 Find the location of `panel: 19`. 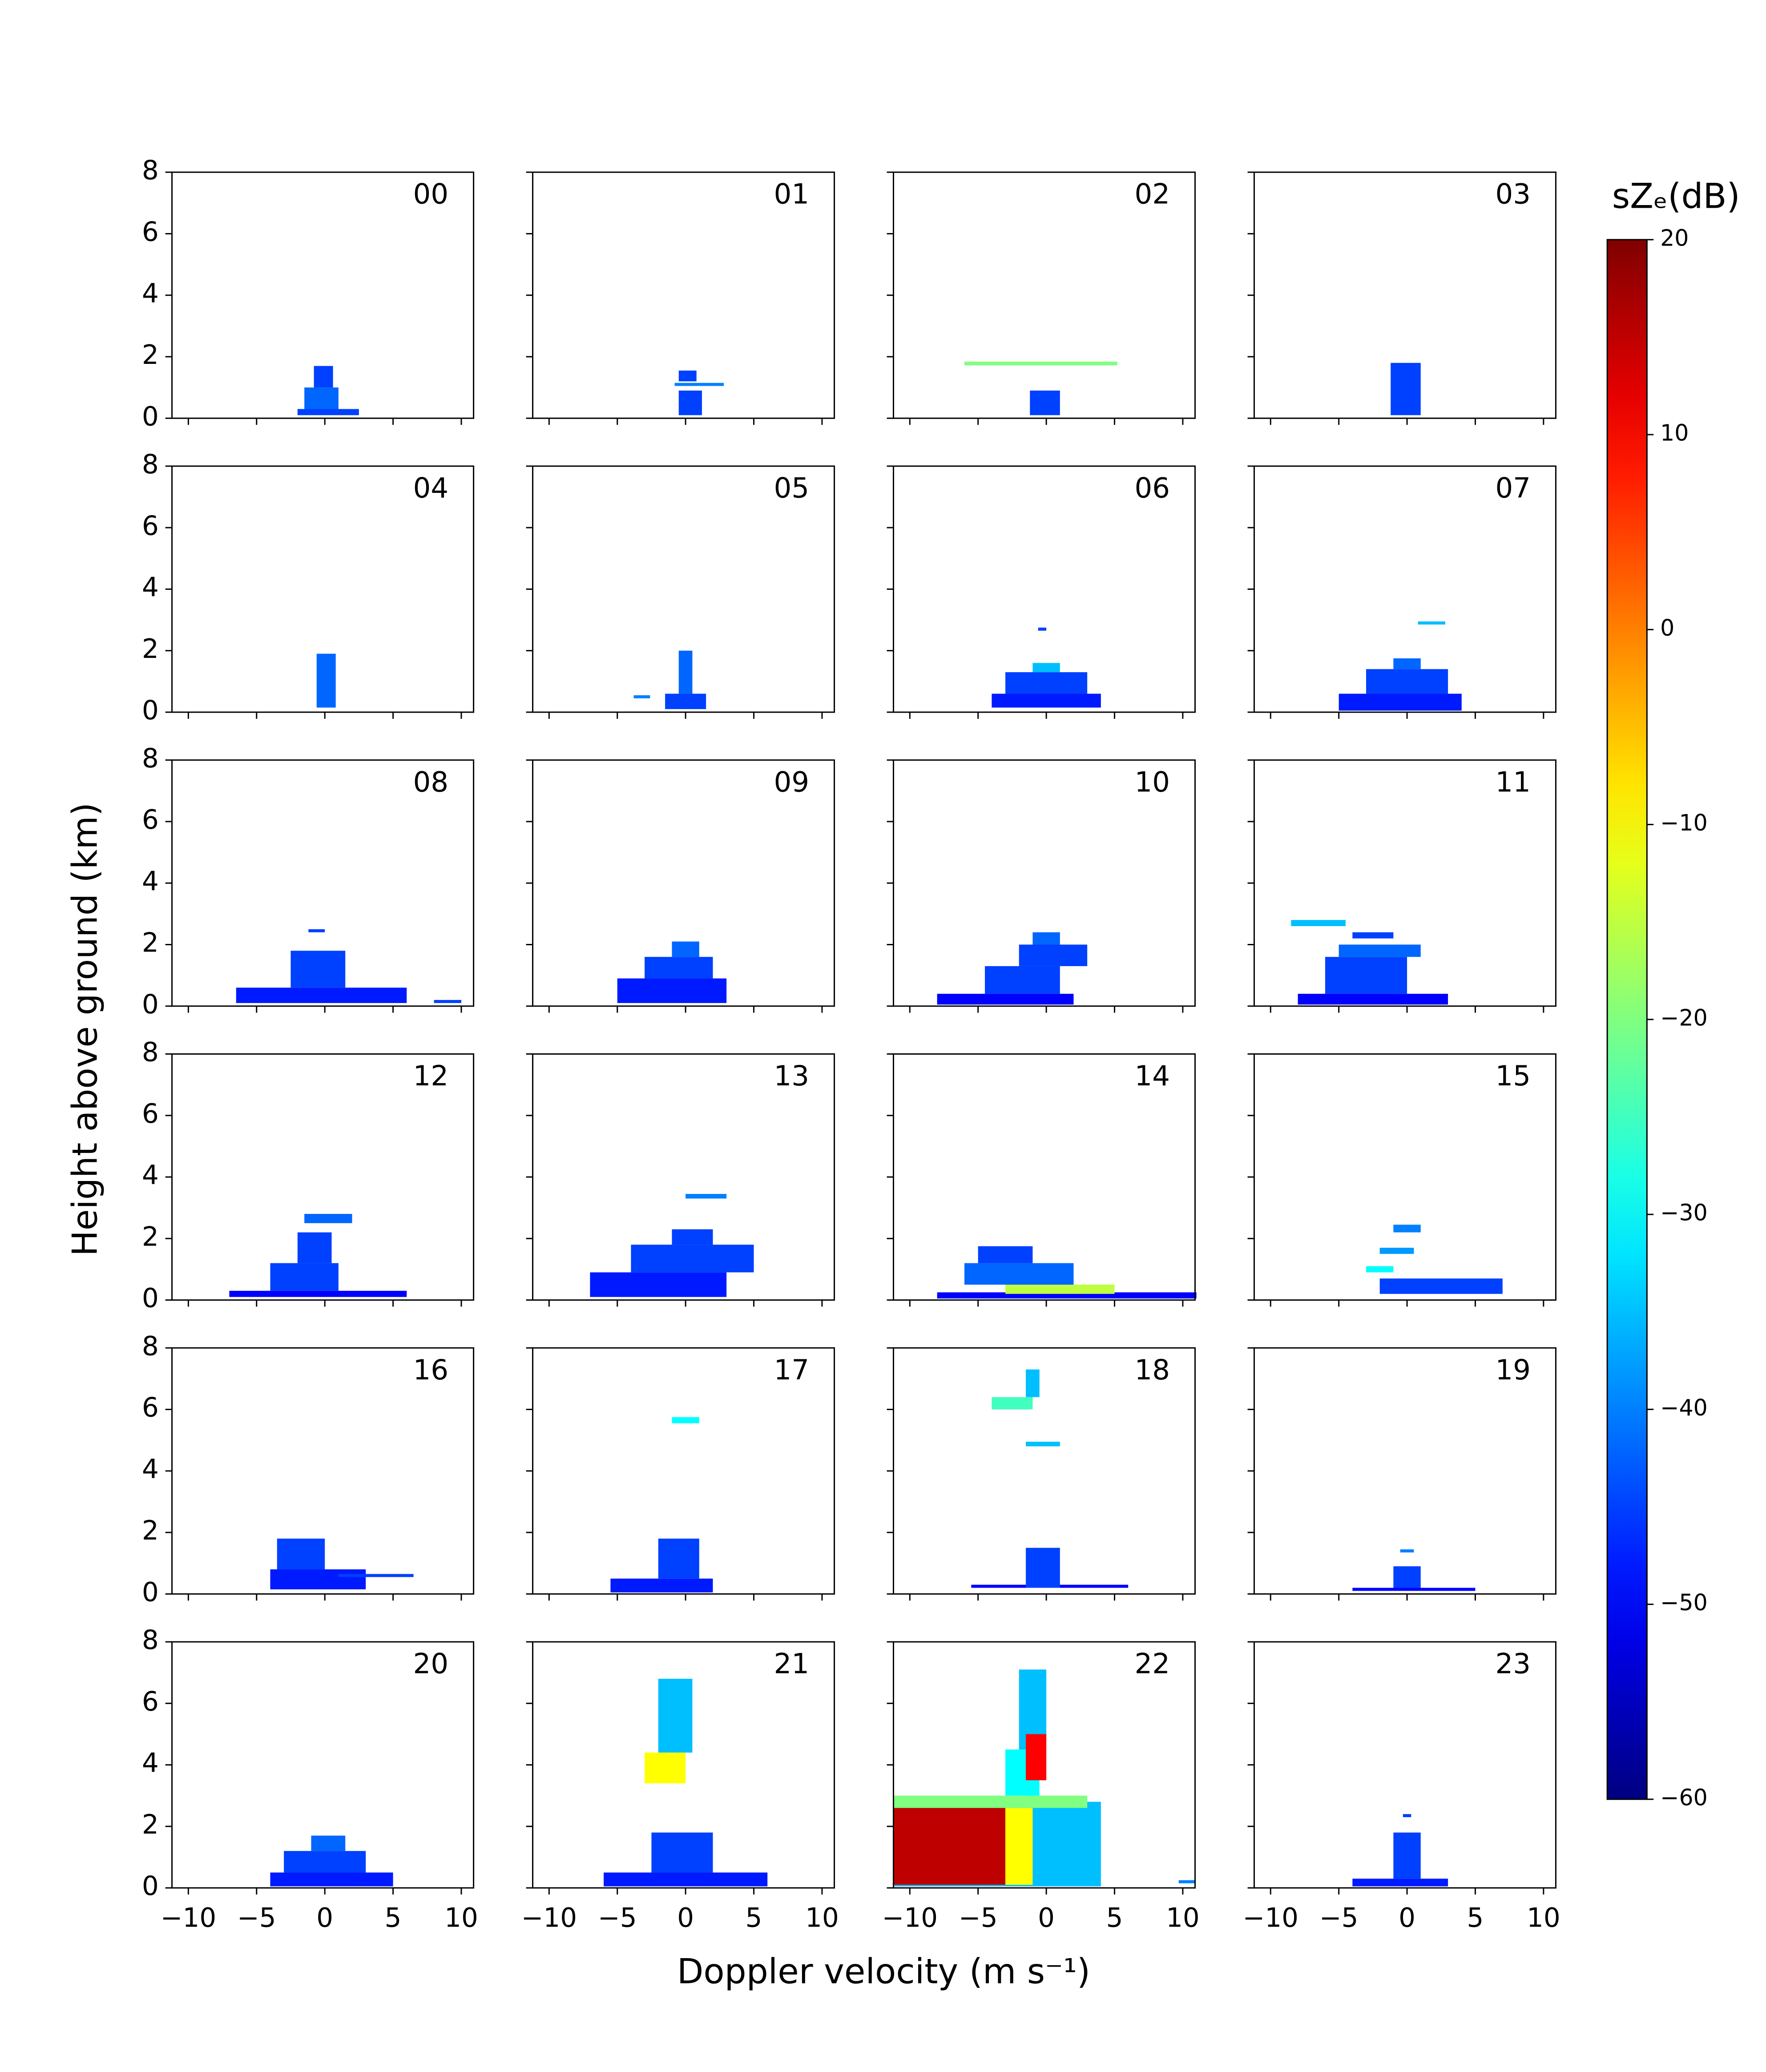

panel: 19 is located at coordinates (1401, 1474).